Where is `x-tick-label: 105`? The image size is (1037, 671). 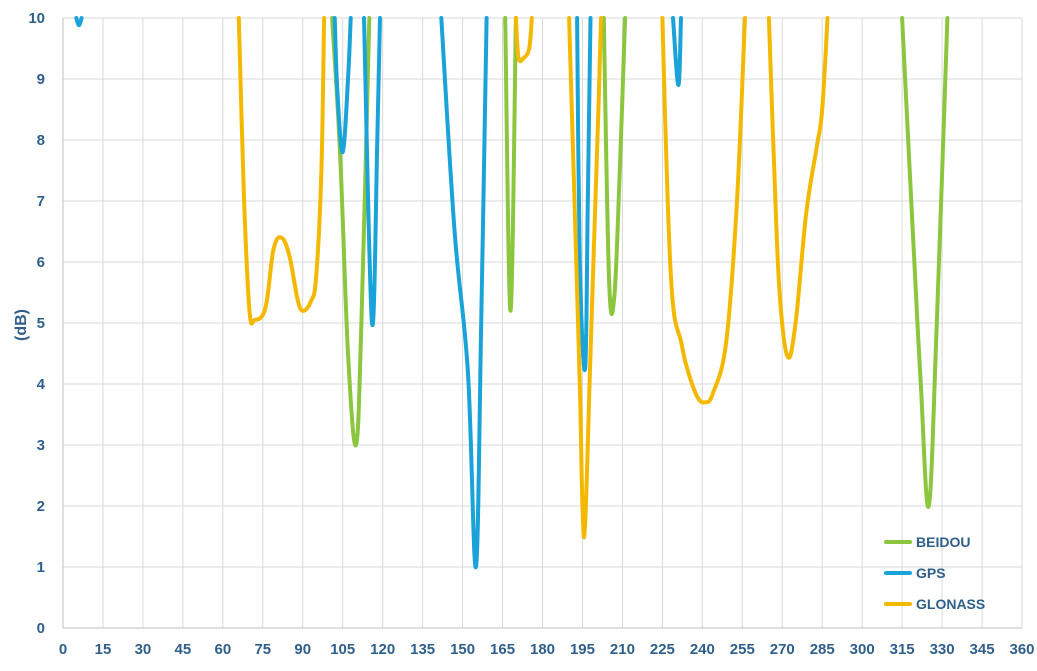
x-tick-label: 105 is located at coordinates (342, 649).